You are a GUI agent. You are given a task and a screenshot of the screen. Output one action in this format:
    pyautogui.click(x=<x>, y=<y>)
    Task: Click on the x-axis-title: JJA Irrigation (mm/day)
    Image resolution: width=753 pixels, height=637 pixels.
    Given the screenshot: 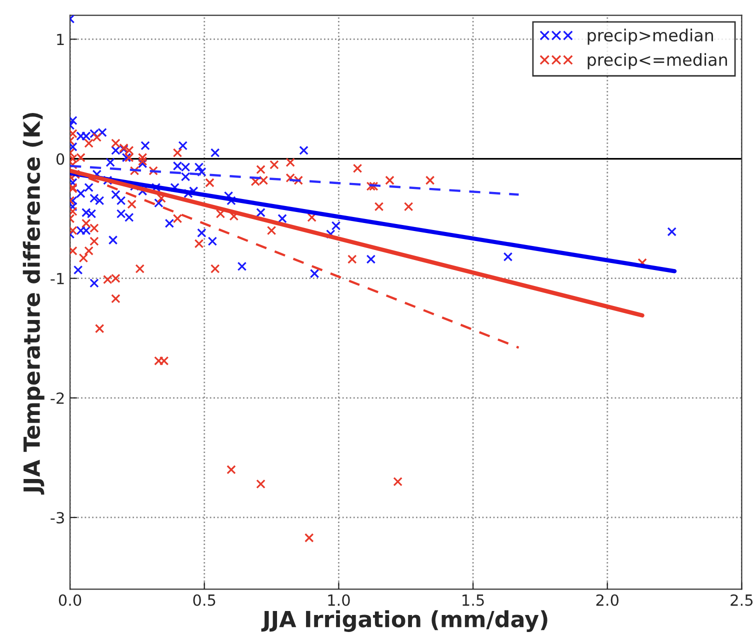 What is the action you would take?
    pyautogui.click(x=404, y=621)
    